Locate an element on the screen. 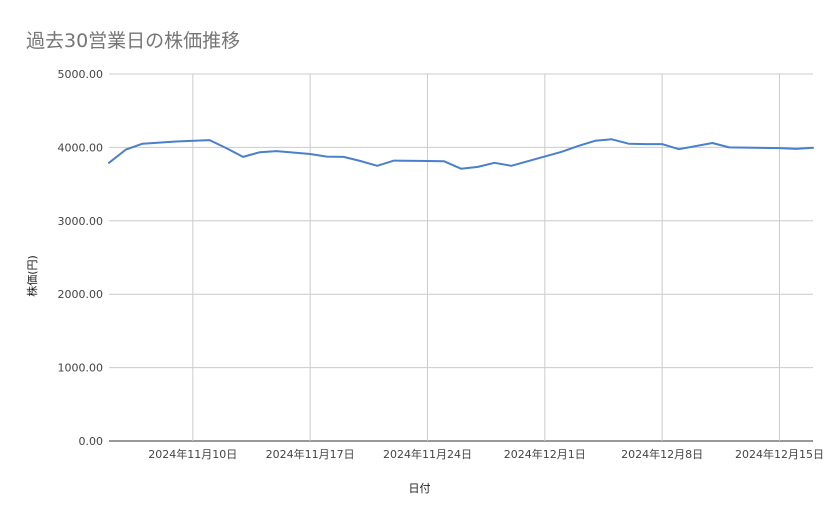 The image size is (839, 519). y-tick-label: 4000.00 is located at coordinates (81, 147).